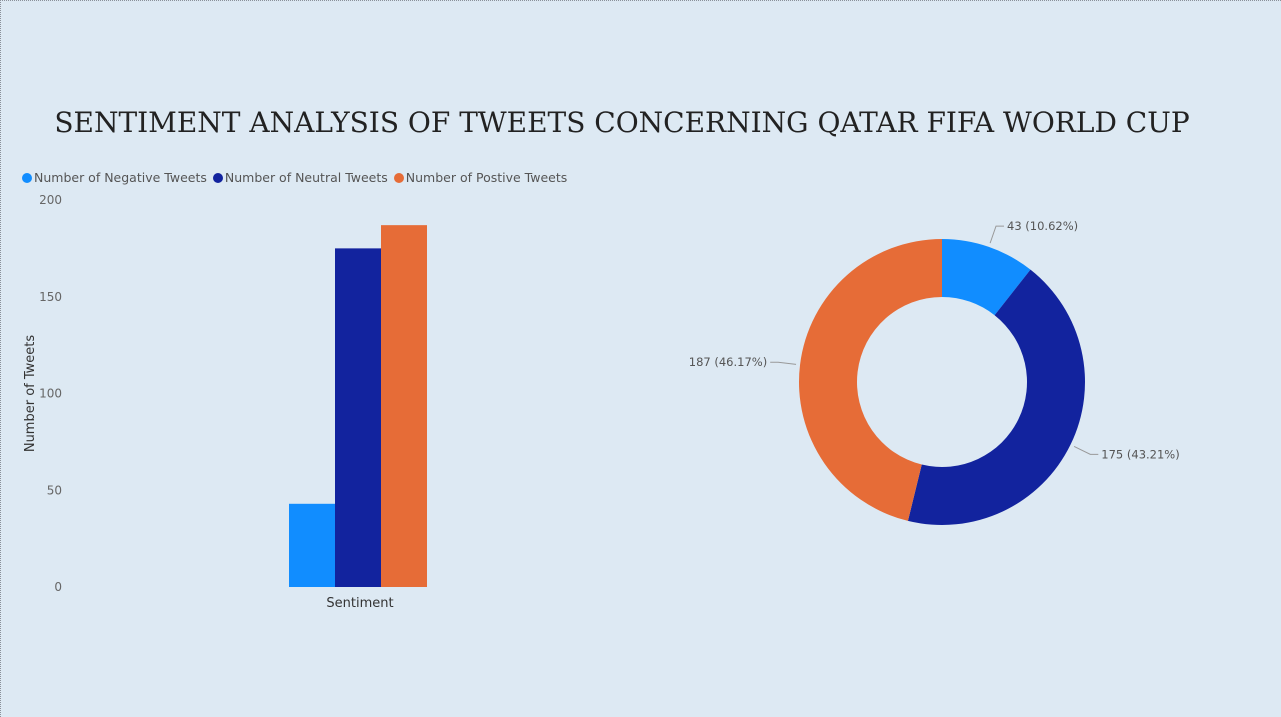  What do you see at coordinates (312, 545) in the screenshot?
I see `bar-negative` at bounding box center [312, 545].